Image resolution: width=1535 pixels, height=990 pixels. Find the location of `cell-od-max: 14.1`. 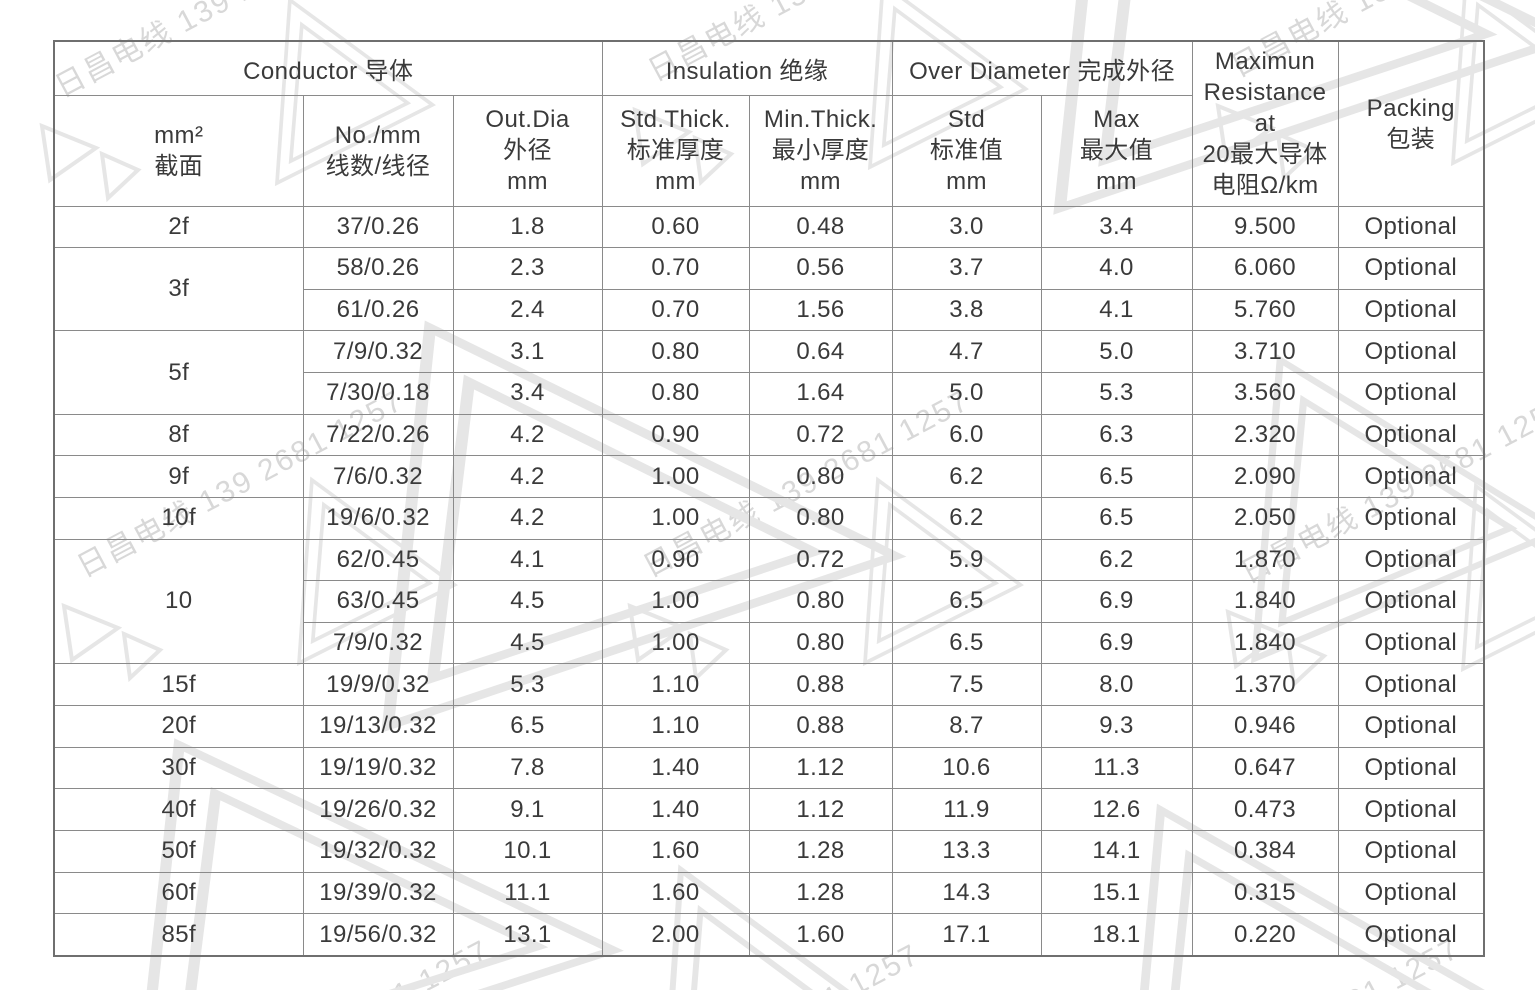

cell-od-max: 14.1 is located at coordinates (1116, 851).